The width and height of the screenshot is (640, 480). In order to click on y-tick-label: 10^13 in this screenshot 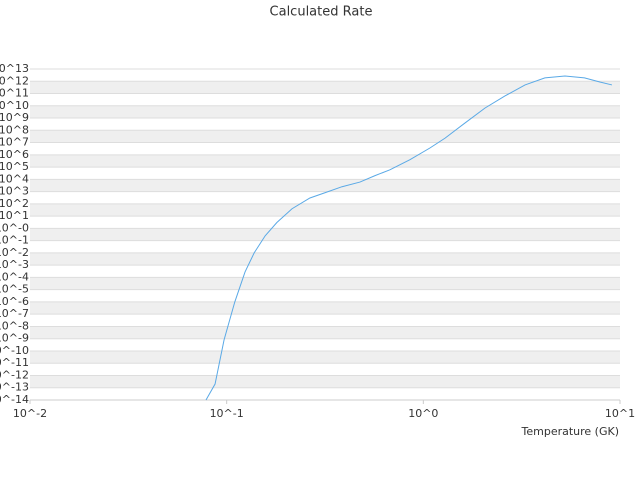, I will do `click(14, 68)`.